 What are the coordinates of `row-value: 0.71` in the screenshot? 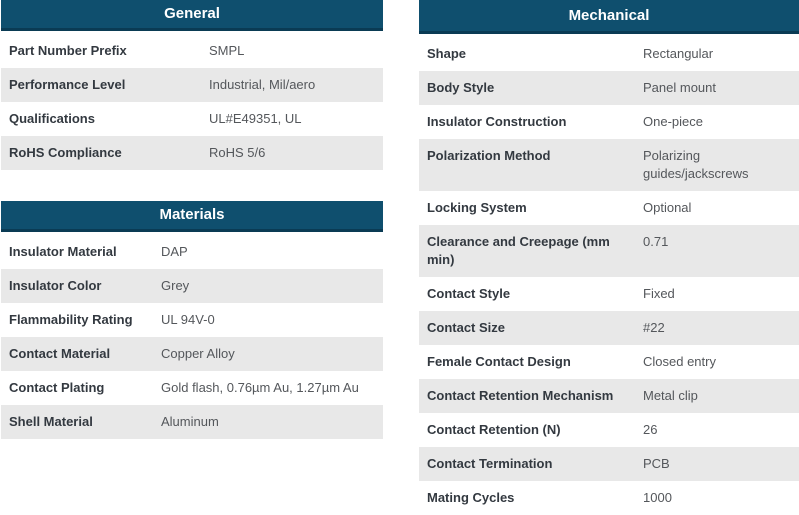 It's located at (656, 241).